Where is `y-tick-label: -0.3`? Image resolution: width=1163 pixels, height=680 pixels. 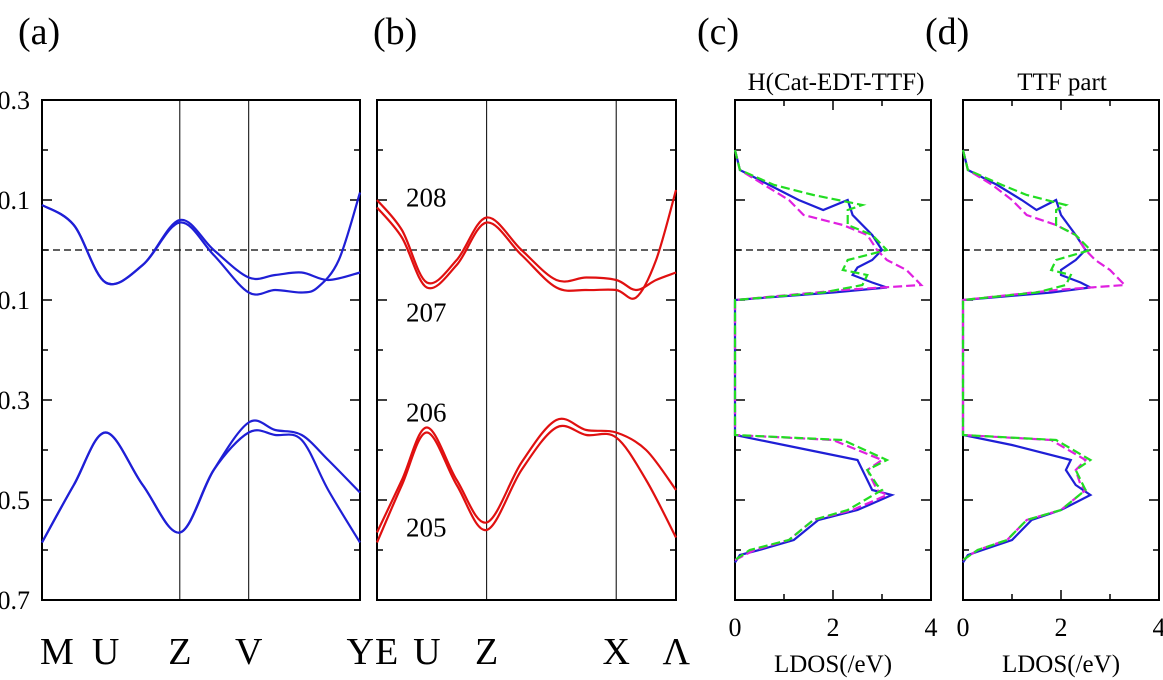 y-tick-label: -0.3 is located at coordinates (15, 400).